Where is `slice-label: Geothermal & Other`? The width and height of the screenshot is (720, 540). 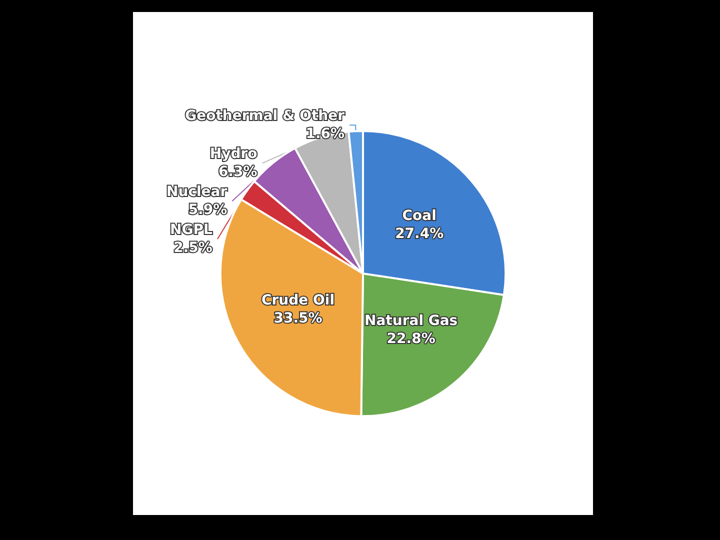 slice-label: Geothermal & Other is located at coordinates (265, 116).